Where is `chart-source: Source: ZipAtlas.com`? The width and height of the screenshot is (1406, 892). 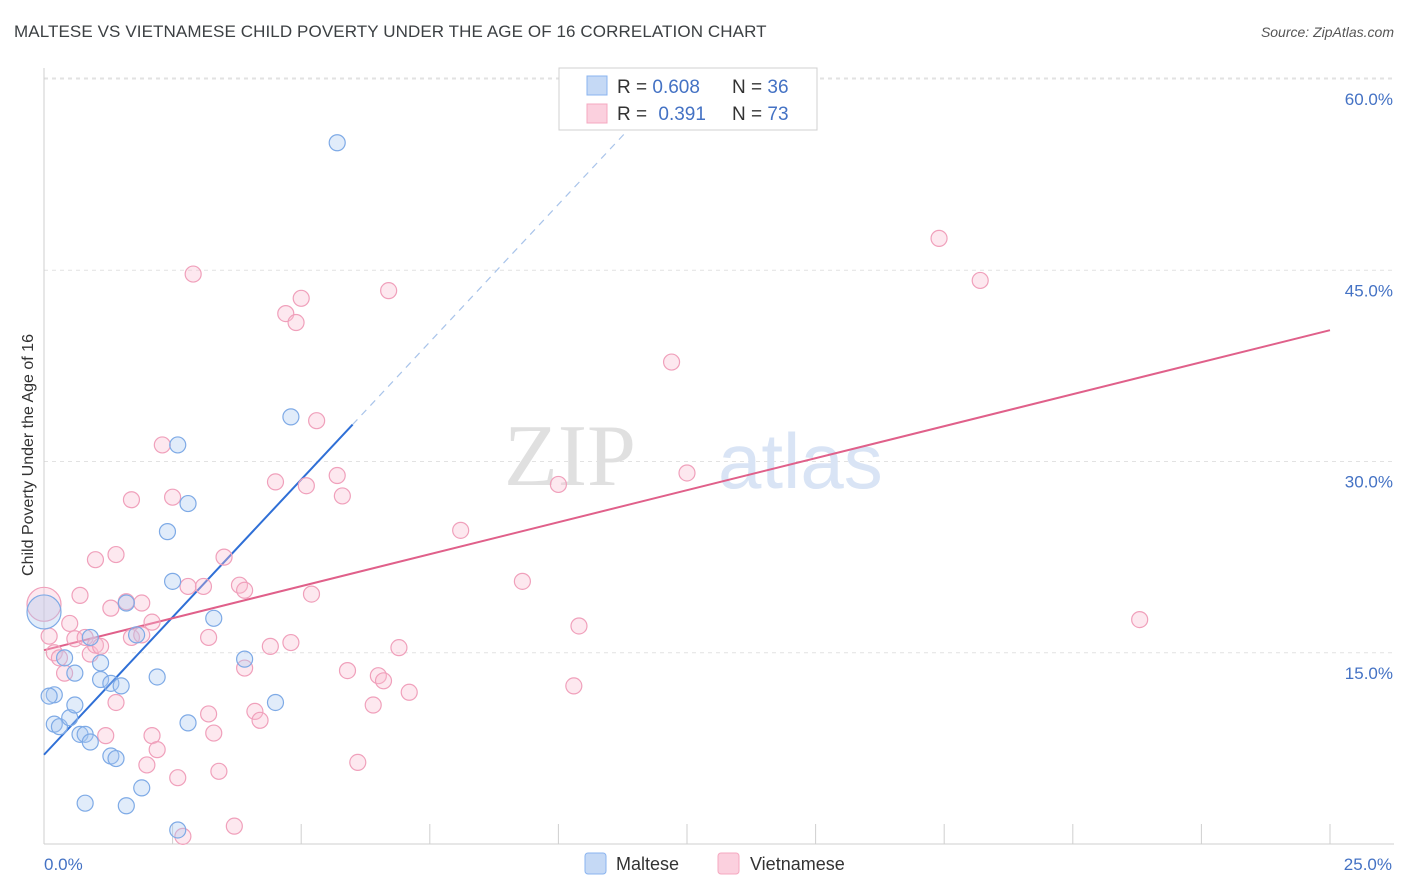
chart-source: Source: ZipAtlas.com is located at coordinates (1327, 32).